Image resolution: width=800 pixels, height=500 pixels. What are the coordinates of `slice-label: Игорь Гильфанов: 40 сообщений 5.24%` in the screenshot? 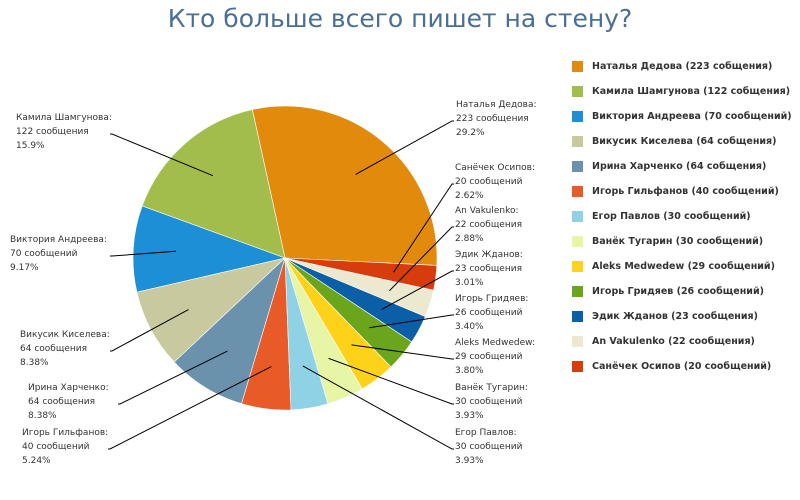 It's located at (65, 447).